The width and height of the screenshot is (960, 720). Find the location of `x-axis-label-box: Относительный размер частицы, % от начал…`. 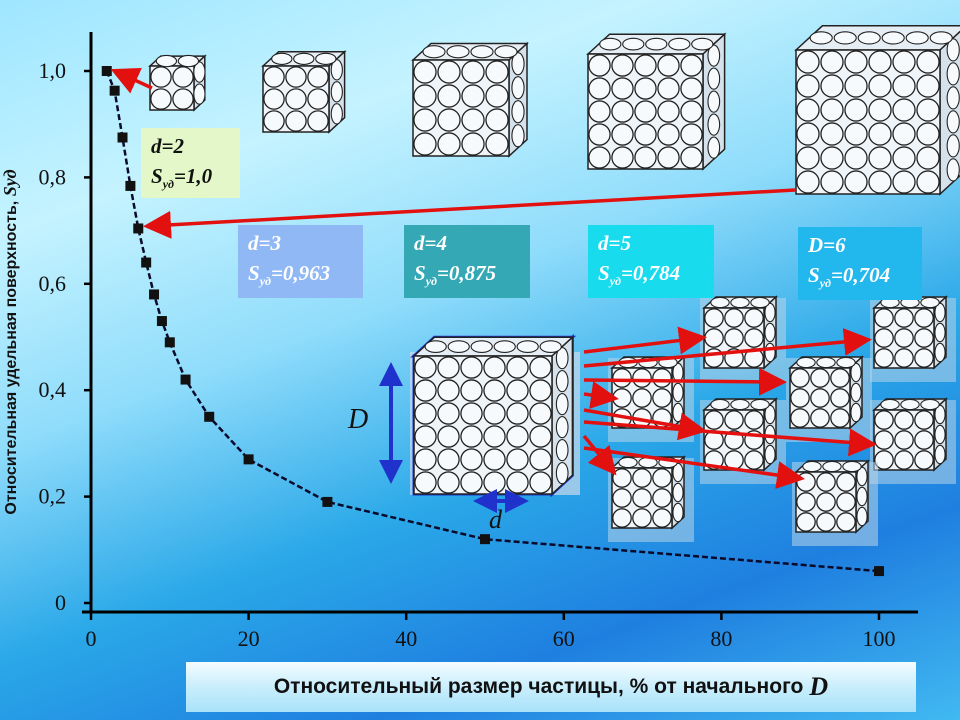

x-axis-label-box: Относительный размер частицы, % от начал… is located at coordinates (551, 687).